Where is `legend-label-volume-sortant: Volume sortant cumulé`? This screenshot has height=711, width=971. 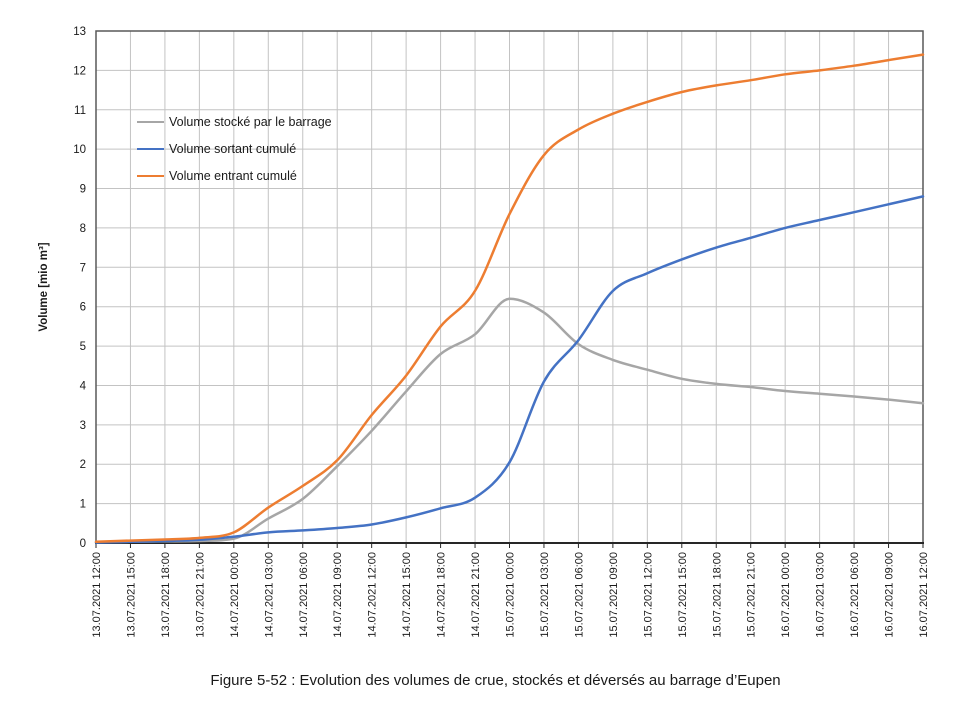
legend-label-volume-sortant: Volume sortant cumulé is located at coordinates (233, 148).